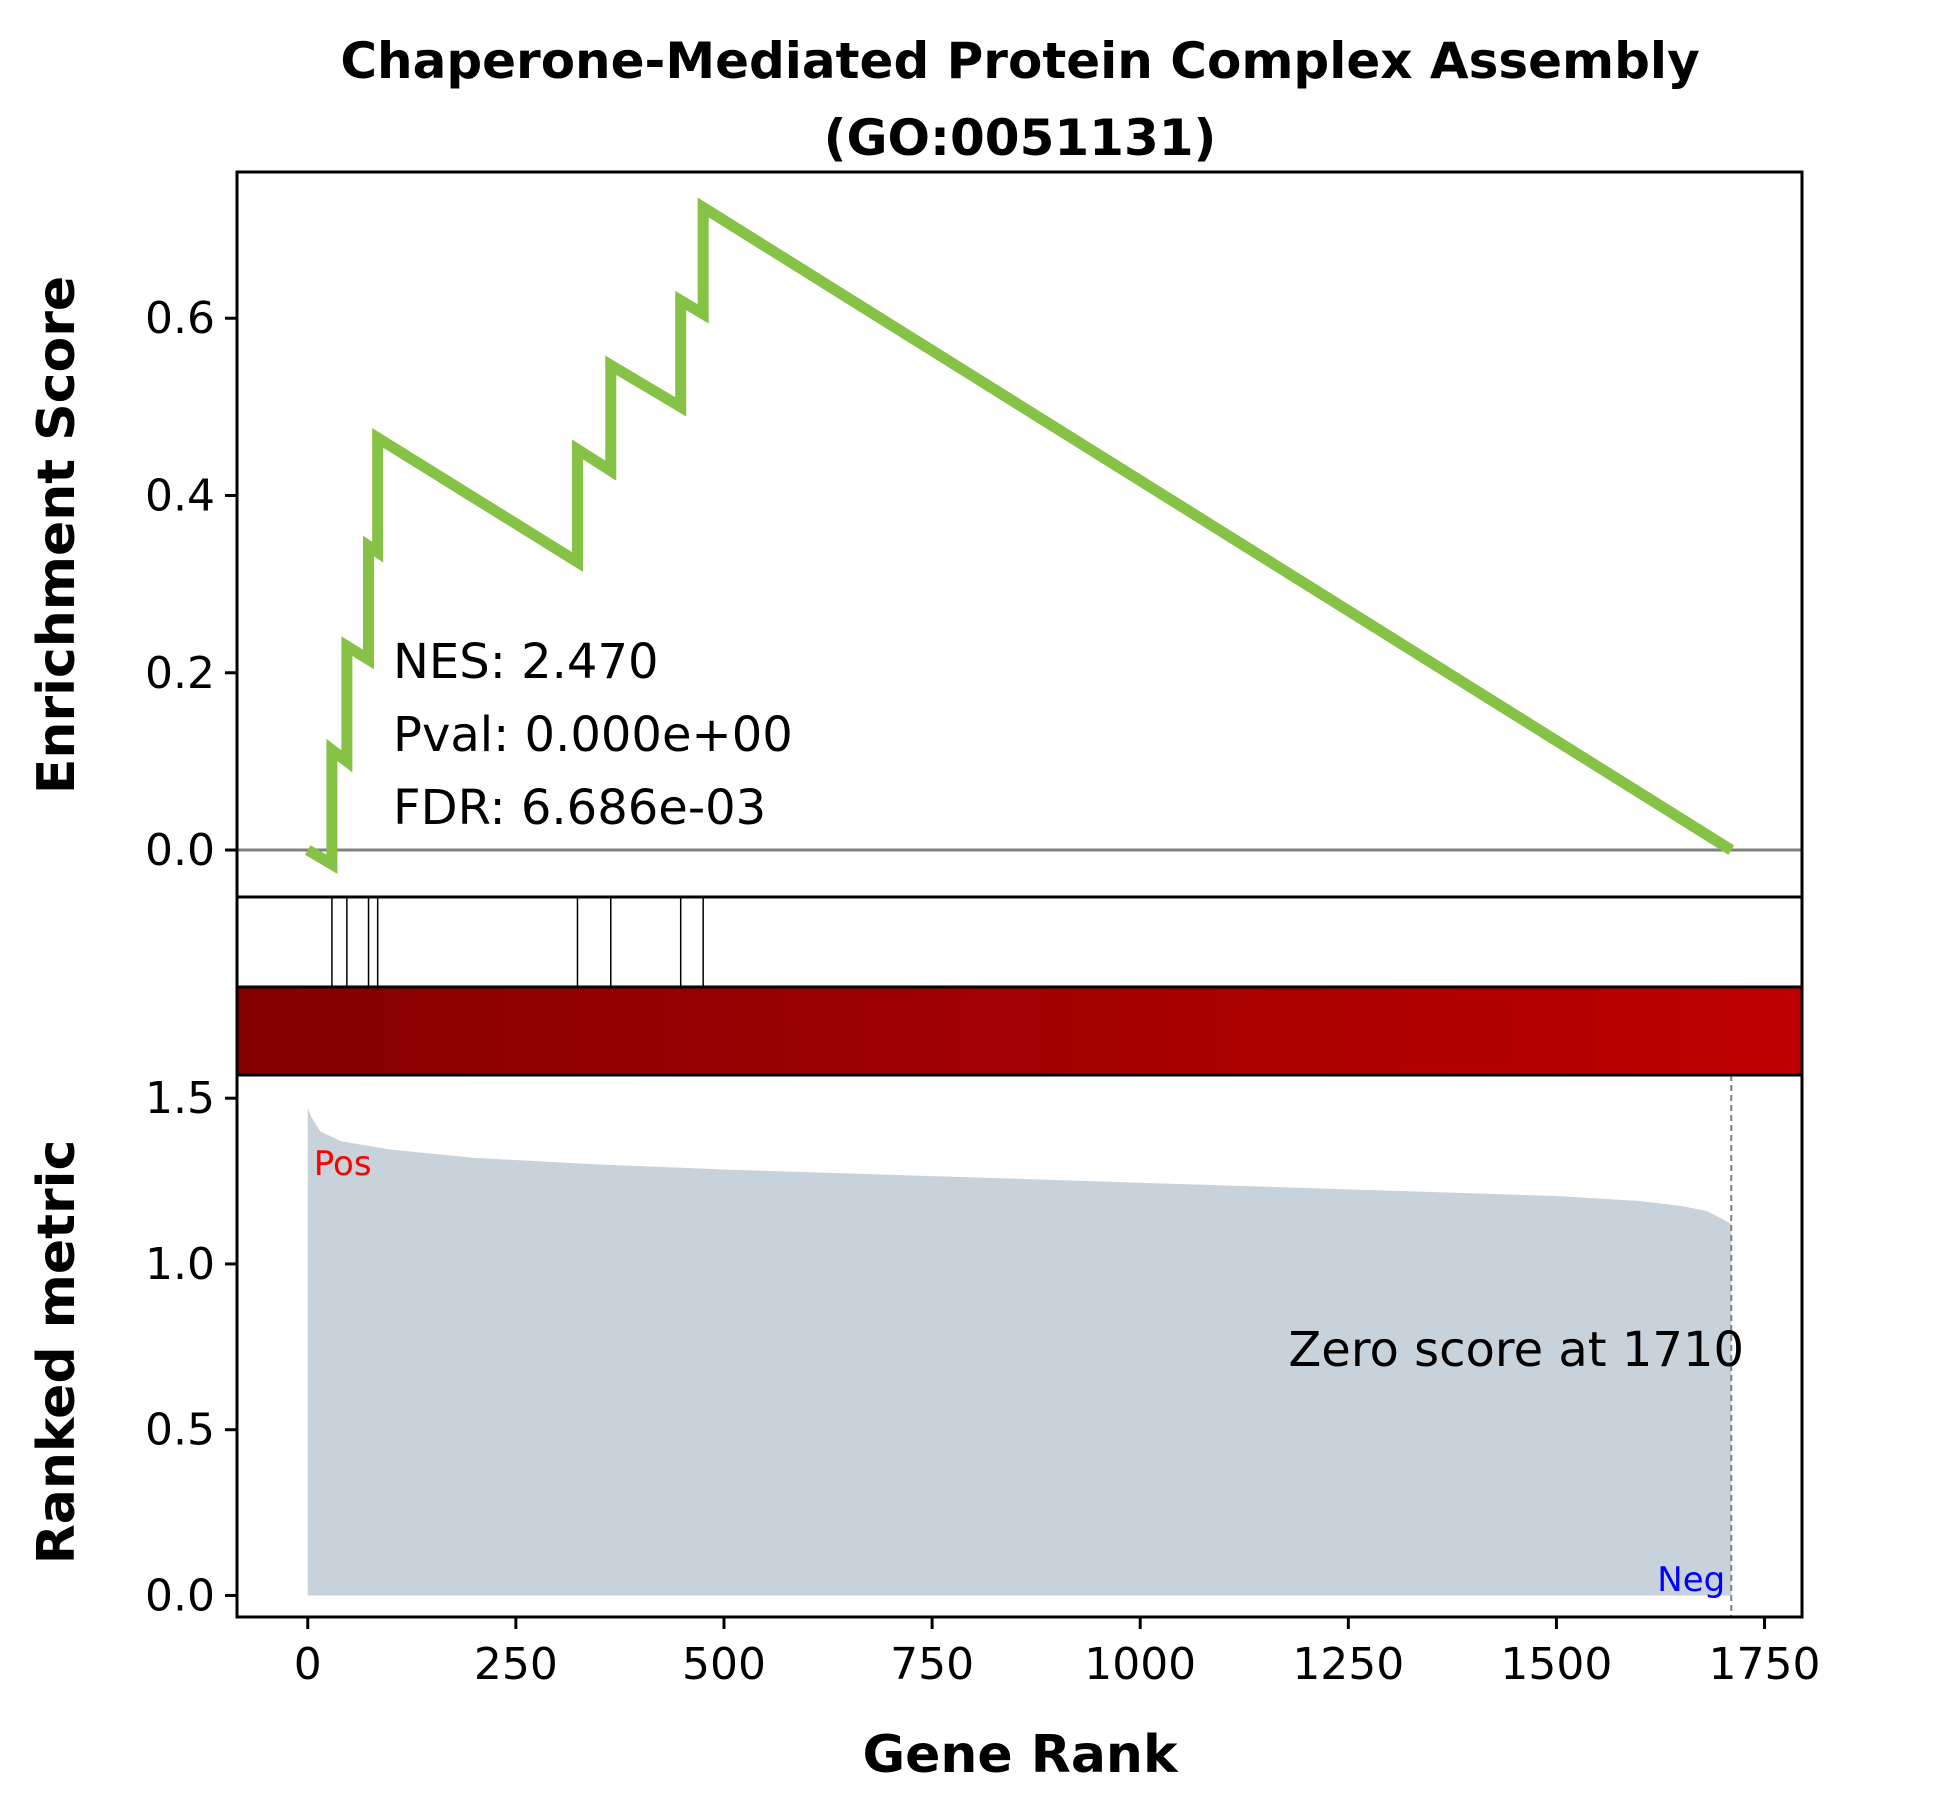  Describe the element at coordinates (180, 850) in the screenshot. I see `es-ytick-label: 0.0` at that location.